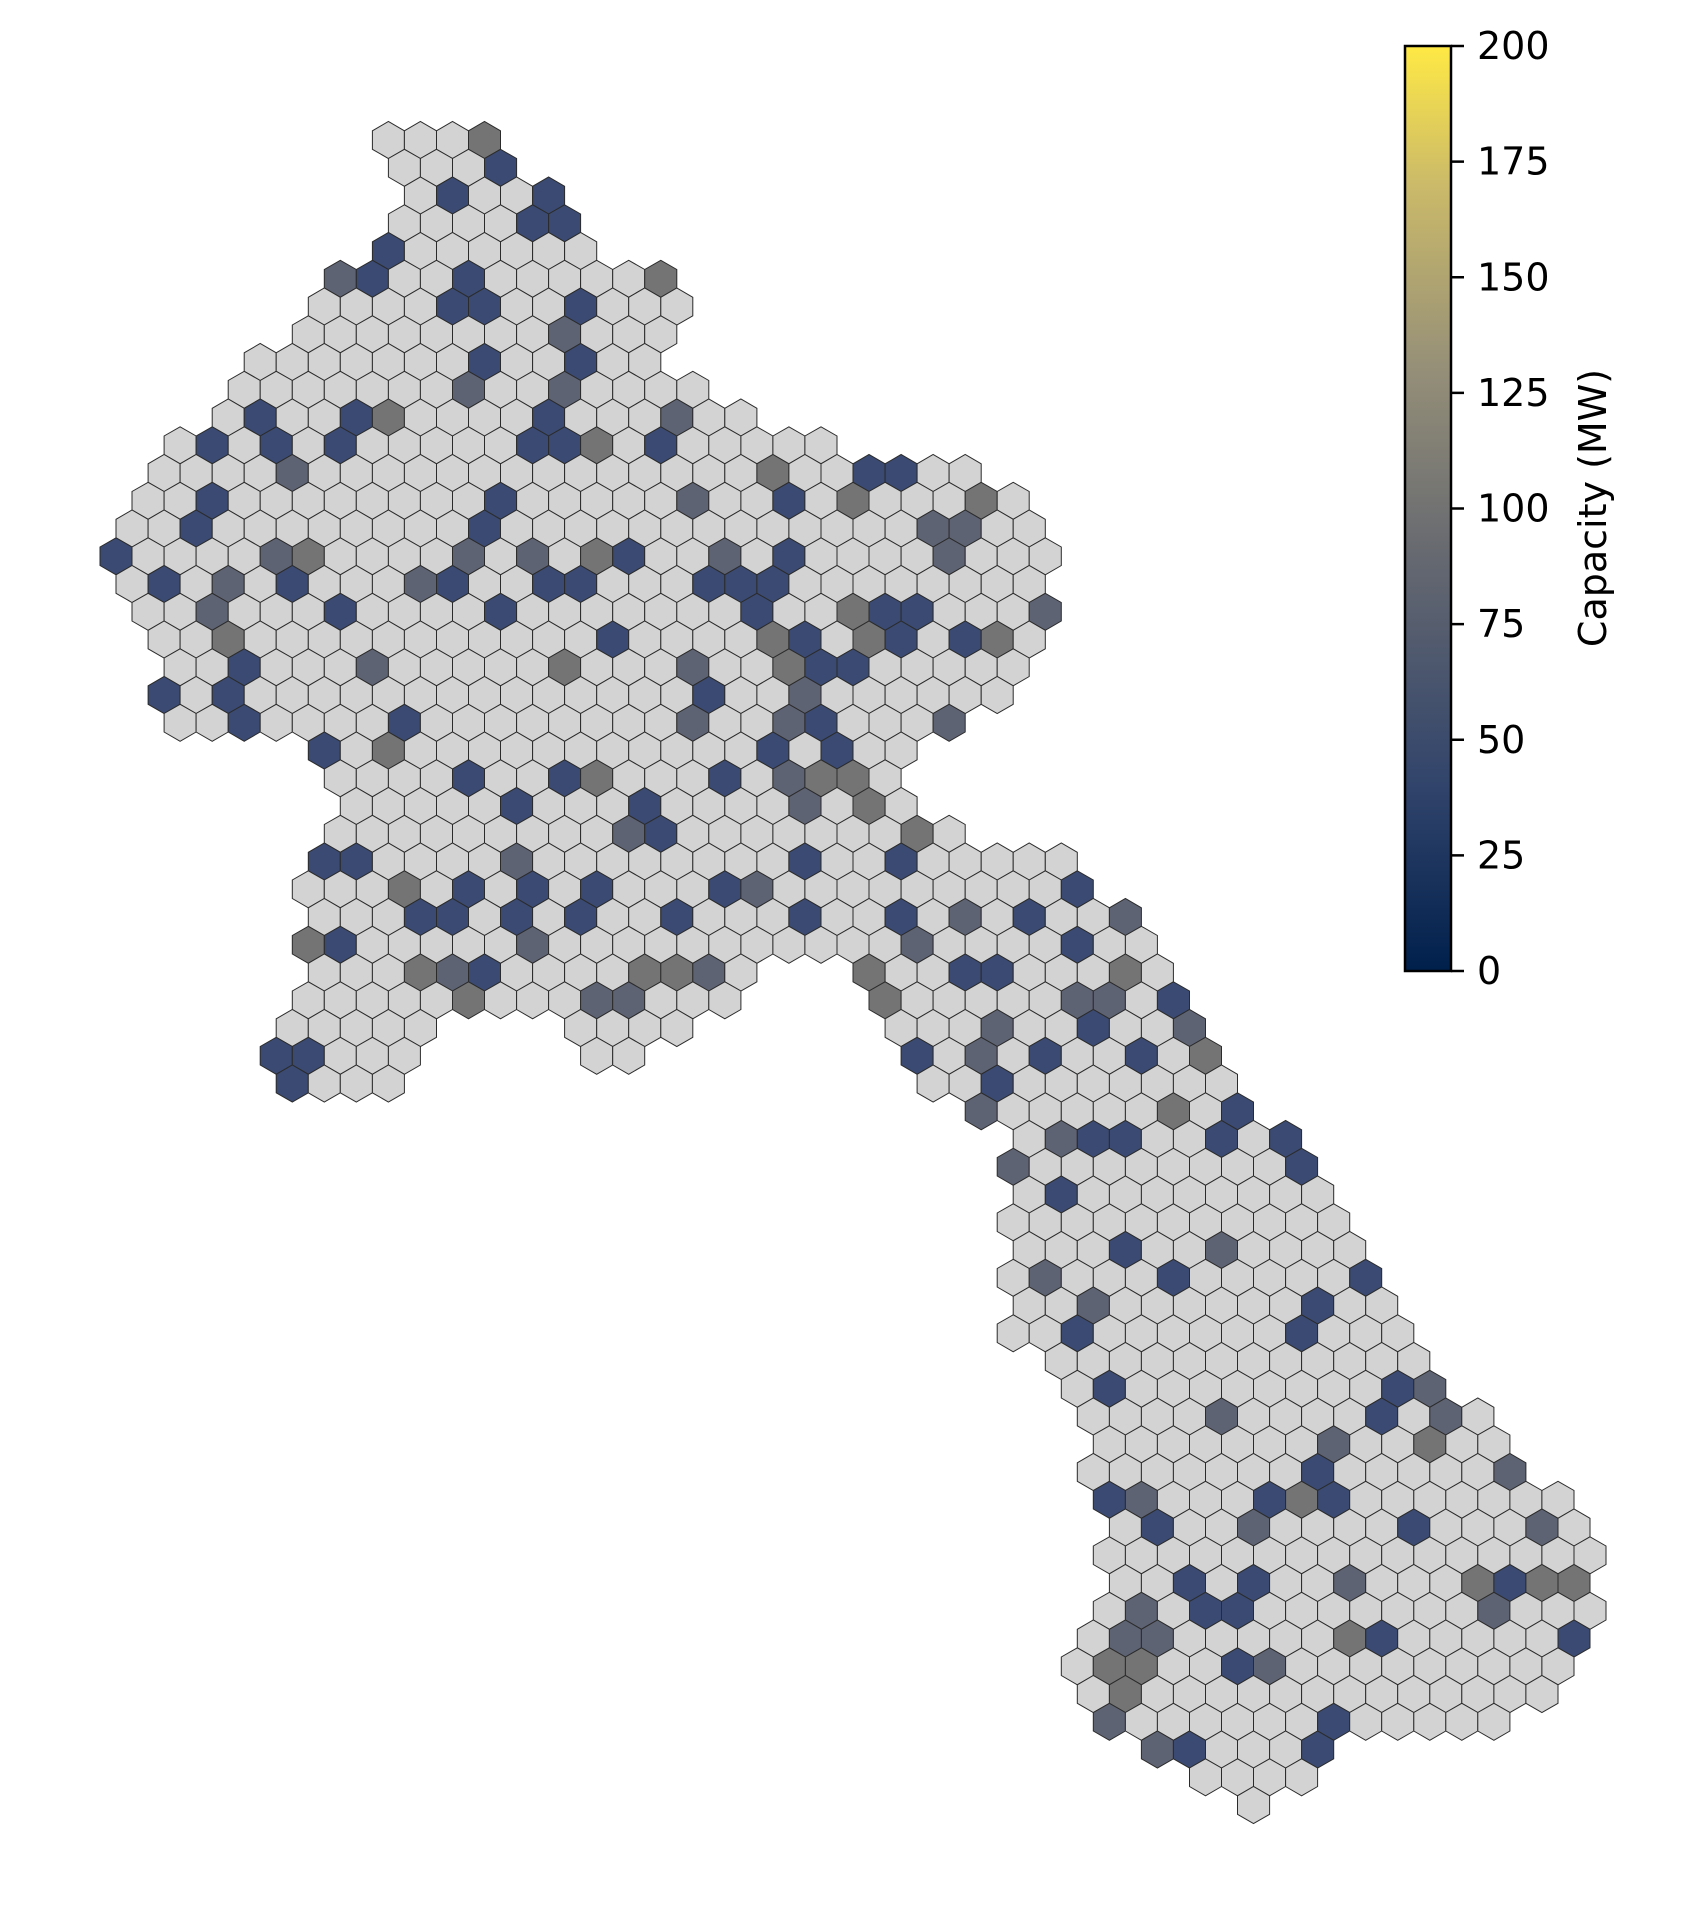 The image size is (1700, 1923). Describe the element at coordinates (1501, 624) in the screenshot. I see `colorbar-tick-label: 75` at that location.